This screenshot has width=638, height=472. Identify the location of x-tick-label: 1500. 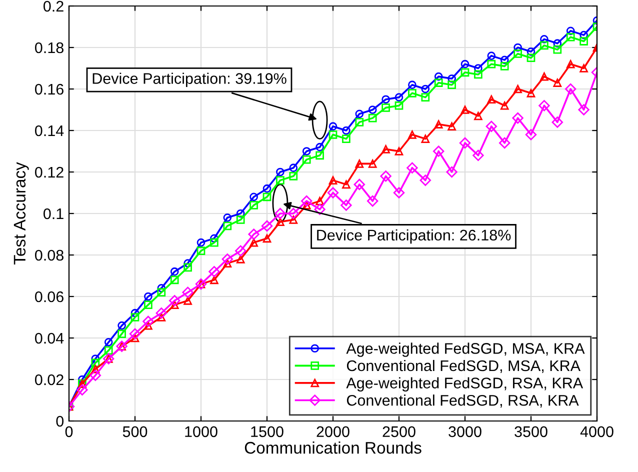
(267, 432).